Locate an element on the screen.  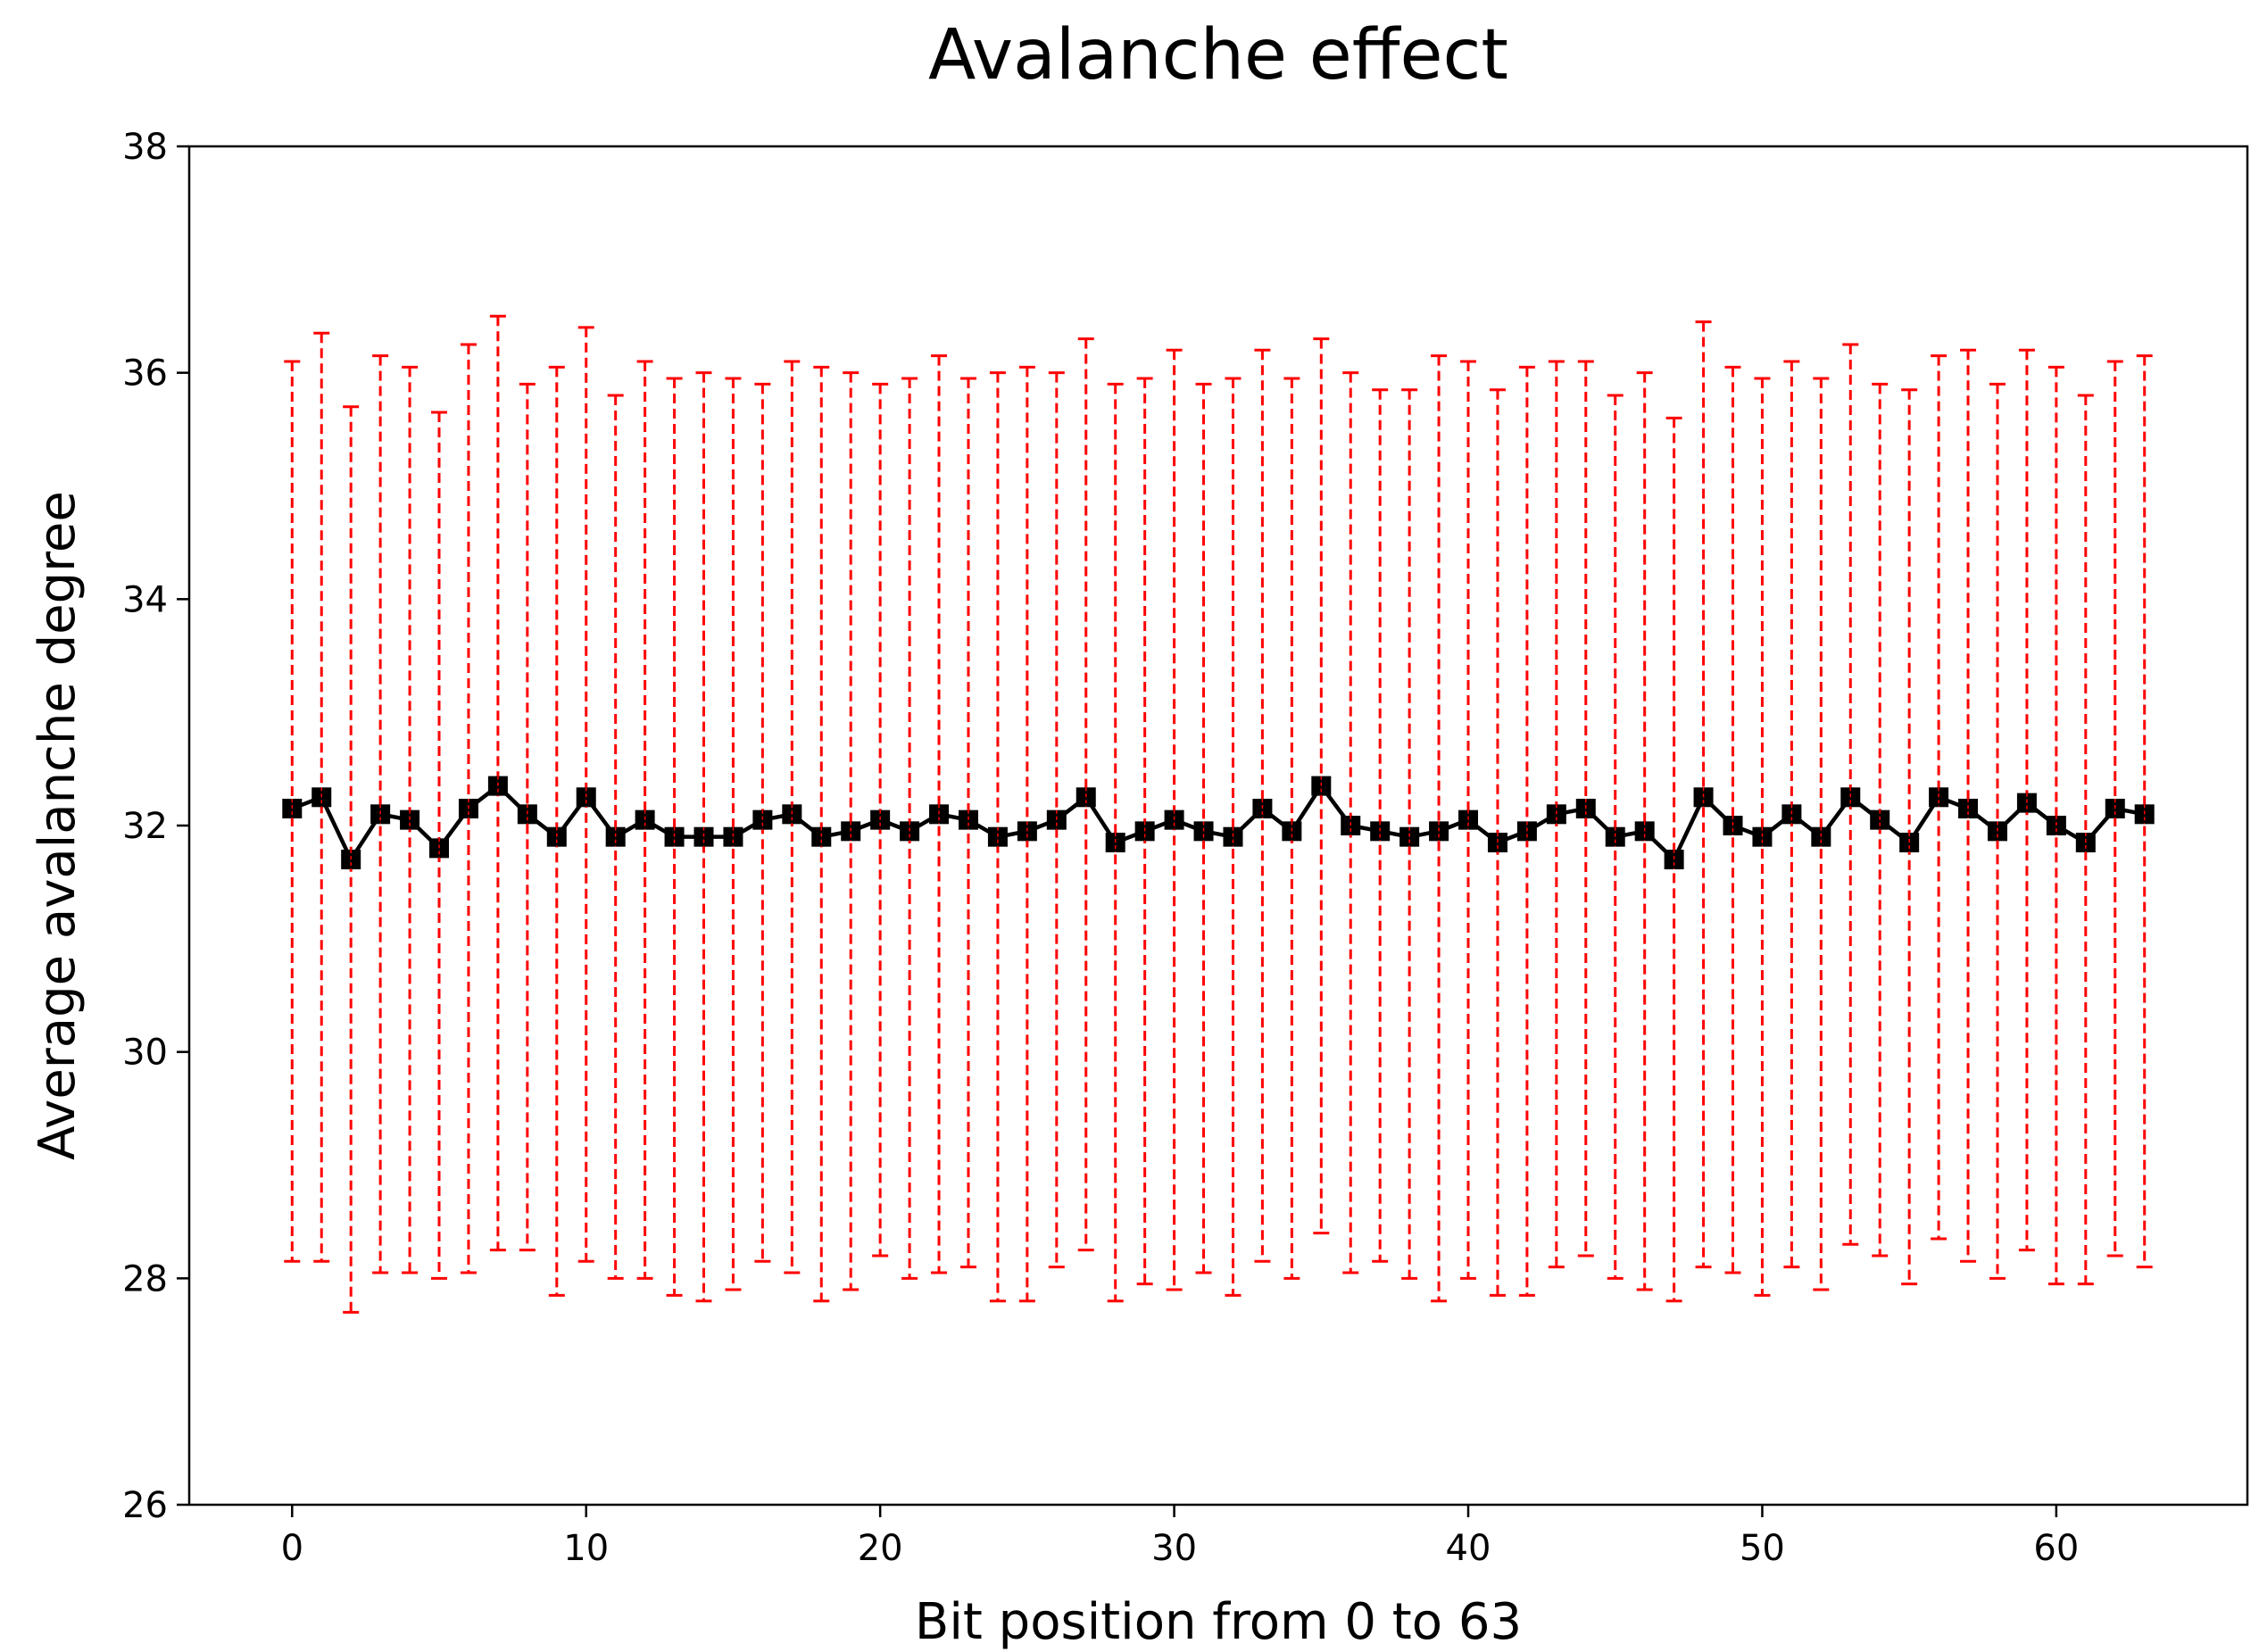
x-tick-label: 60 is located at coordinates (2056, 1549).